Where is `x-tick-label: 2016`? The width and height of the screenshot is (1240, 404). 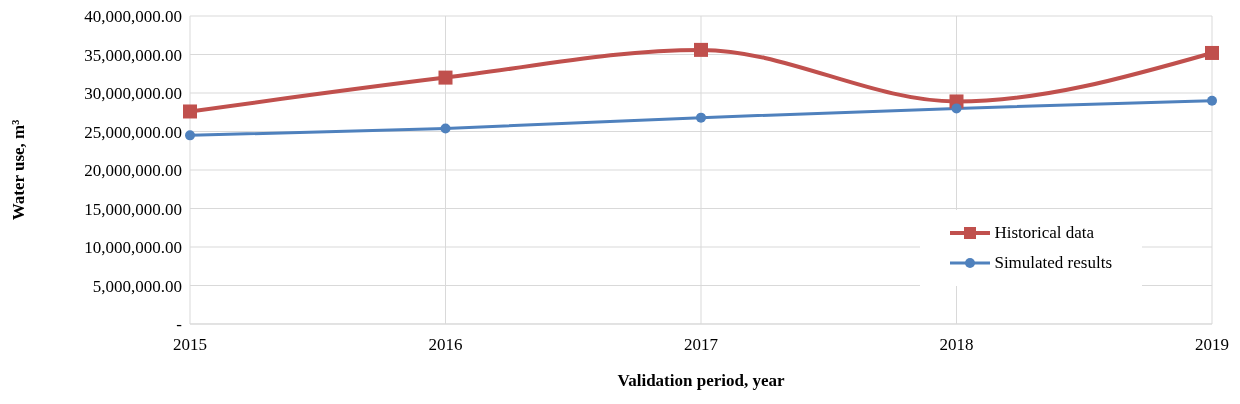
x-tick-label: 2016 is located at coordinates (445, 345).